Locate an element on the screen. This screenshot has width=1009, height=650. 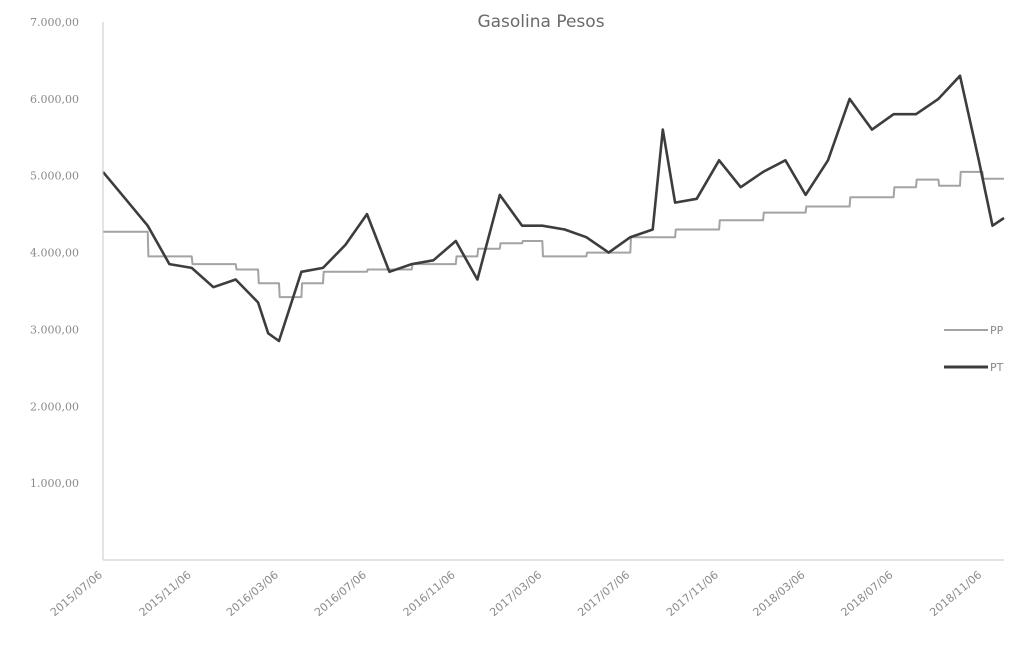
x-tick-label: 2015/11/06 is located at coordinates (165, 593).